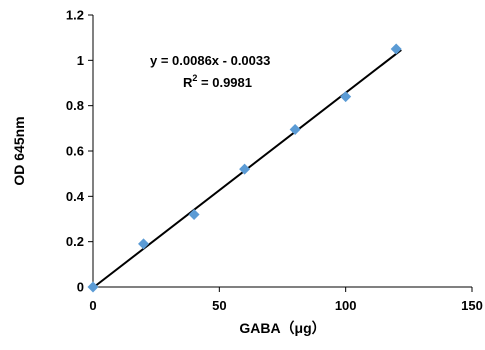  What do you see at coordinates (188, 82) in the screenshot?
I see `r-squared-prefix: R` at bounding box center [188, 82].